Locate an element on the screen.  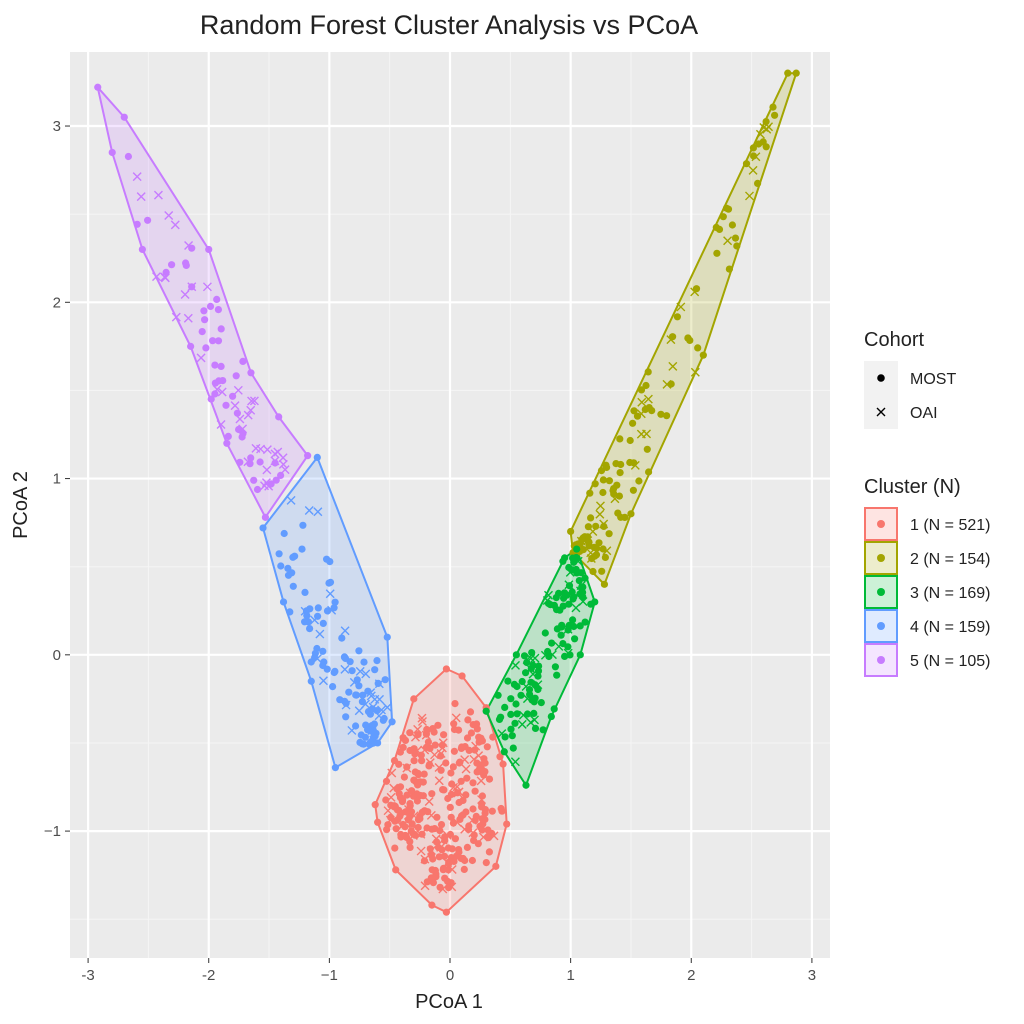
x-tick-label: 3 is located at coordinates (812, 975).